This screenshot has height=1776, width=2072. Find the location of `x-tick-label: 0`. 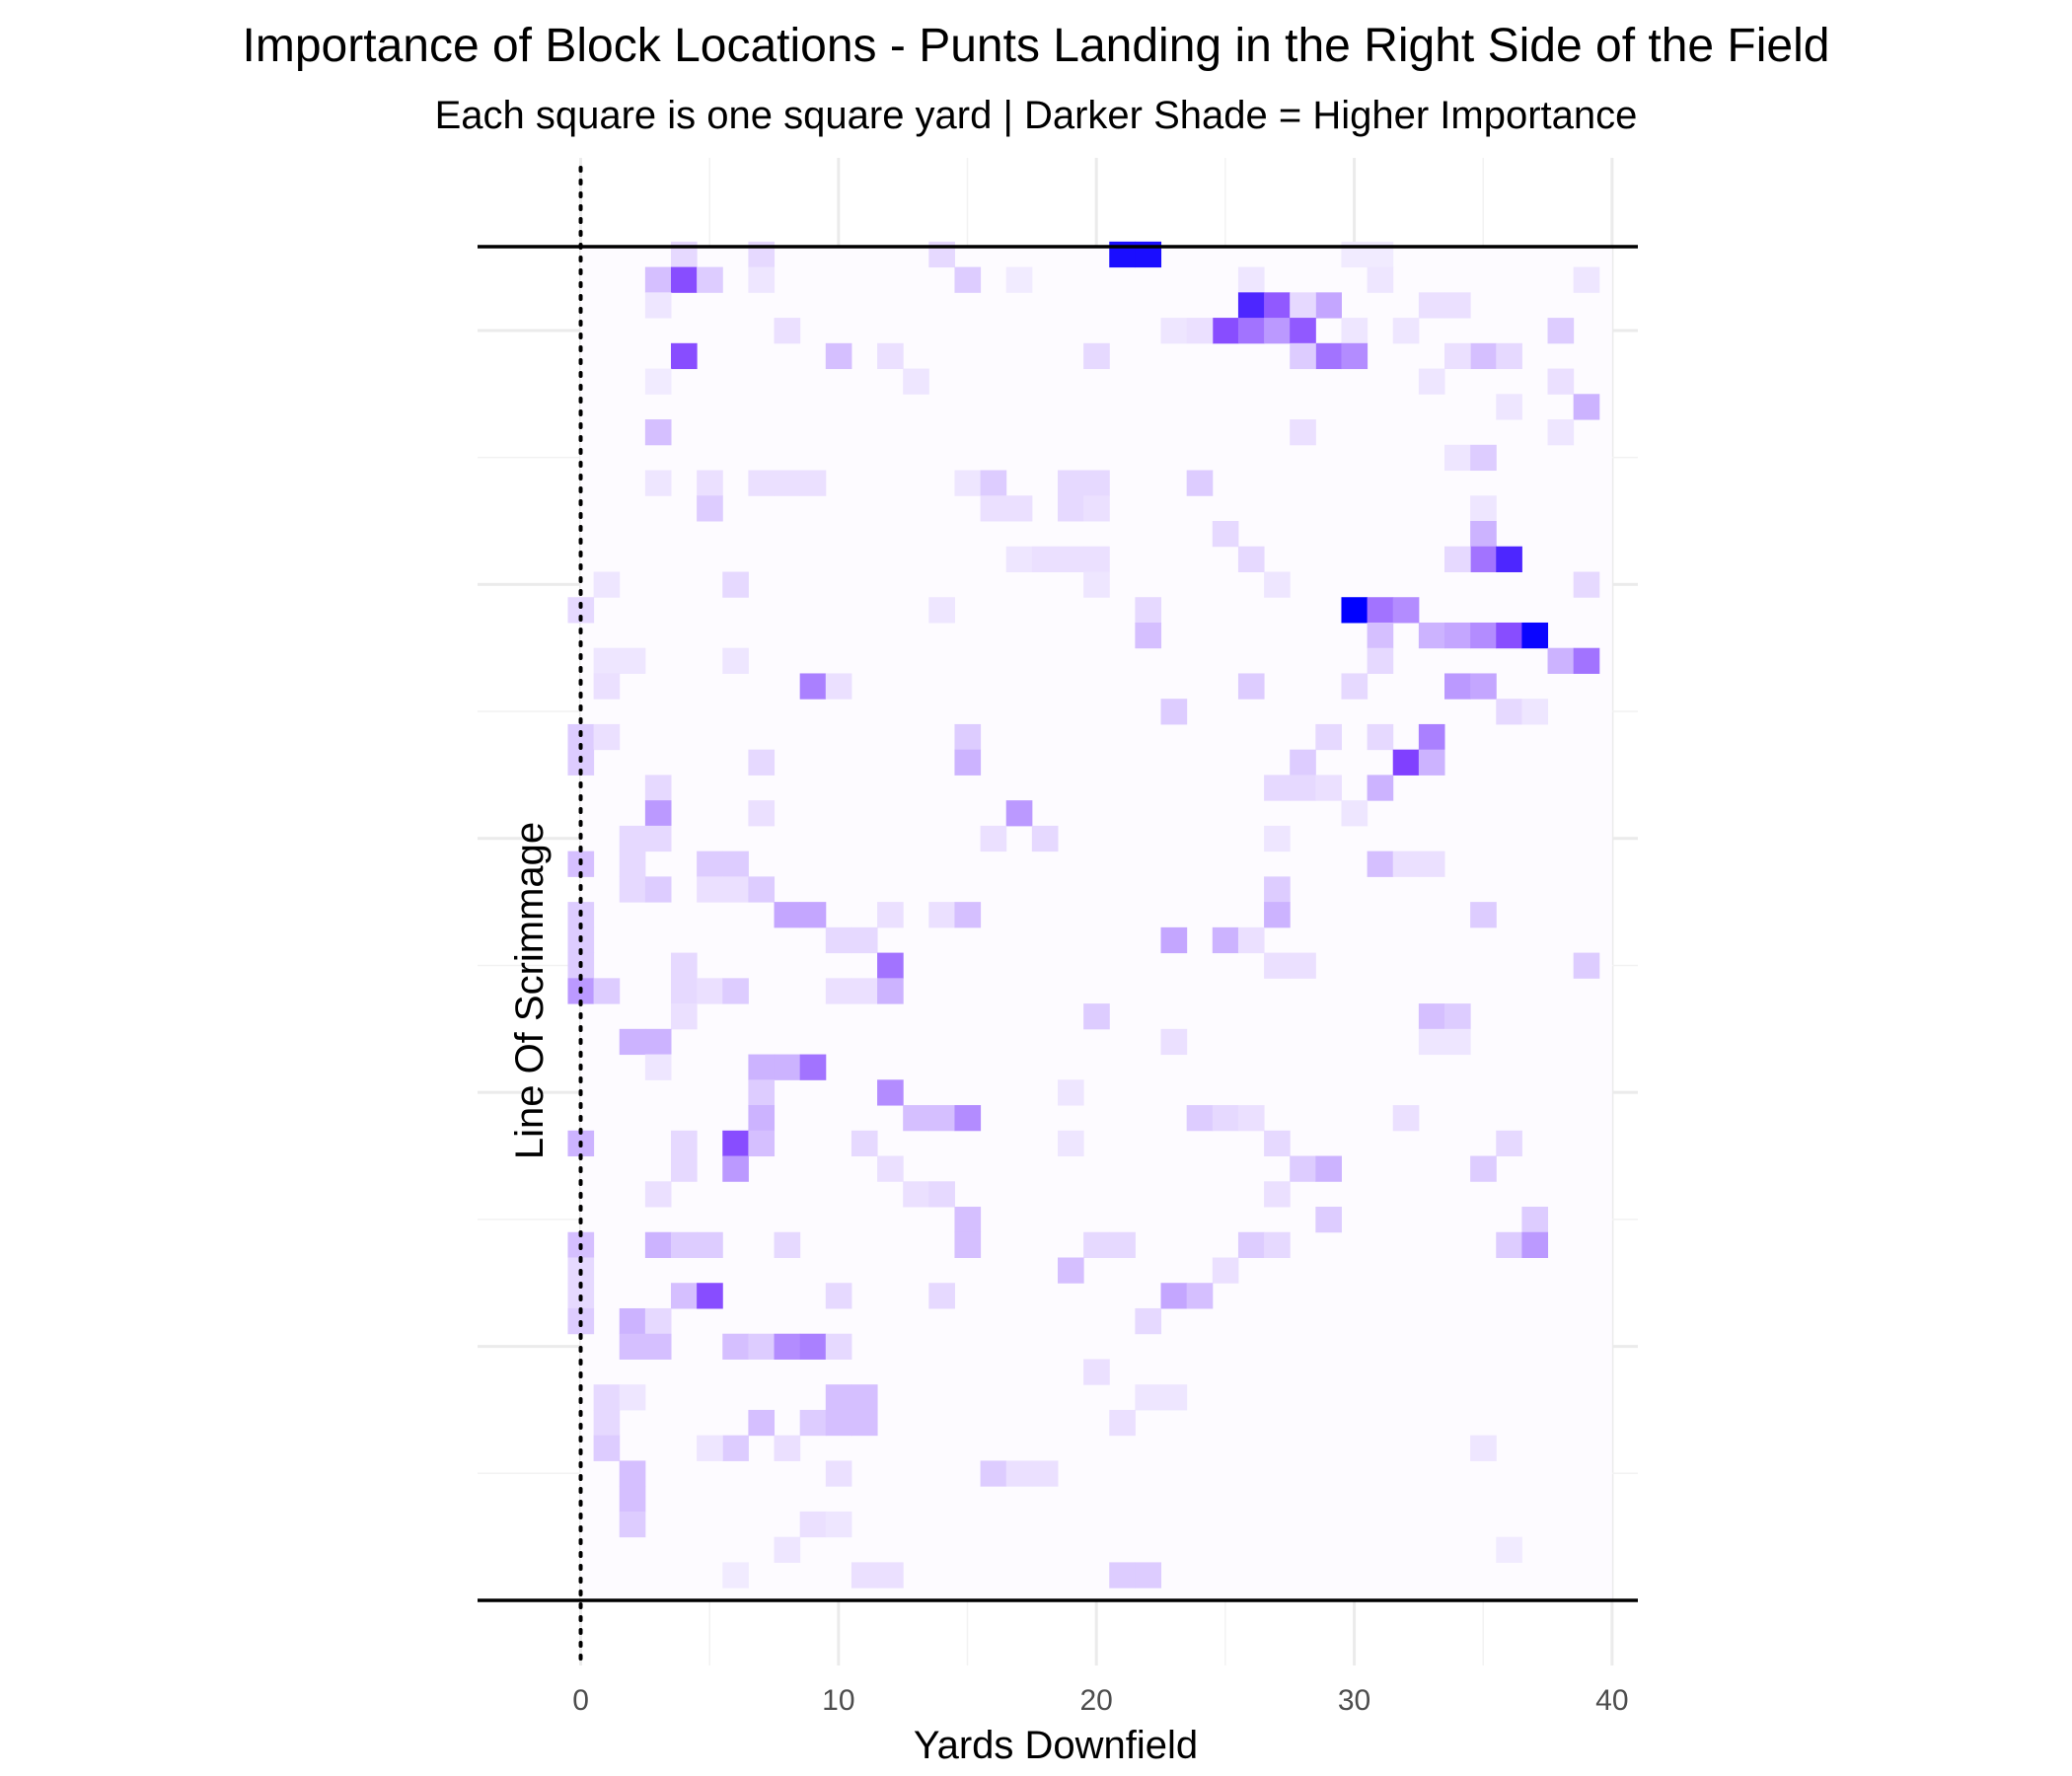

x-tick-label: 0 is located at coordinates (581, 1700).